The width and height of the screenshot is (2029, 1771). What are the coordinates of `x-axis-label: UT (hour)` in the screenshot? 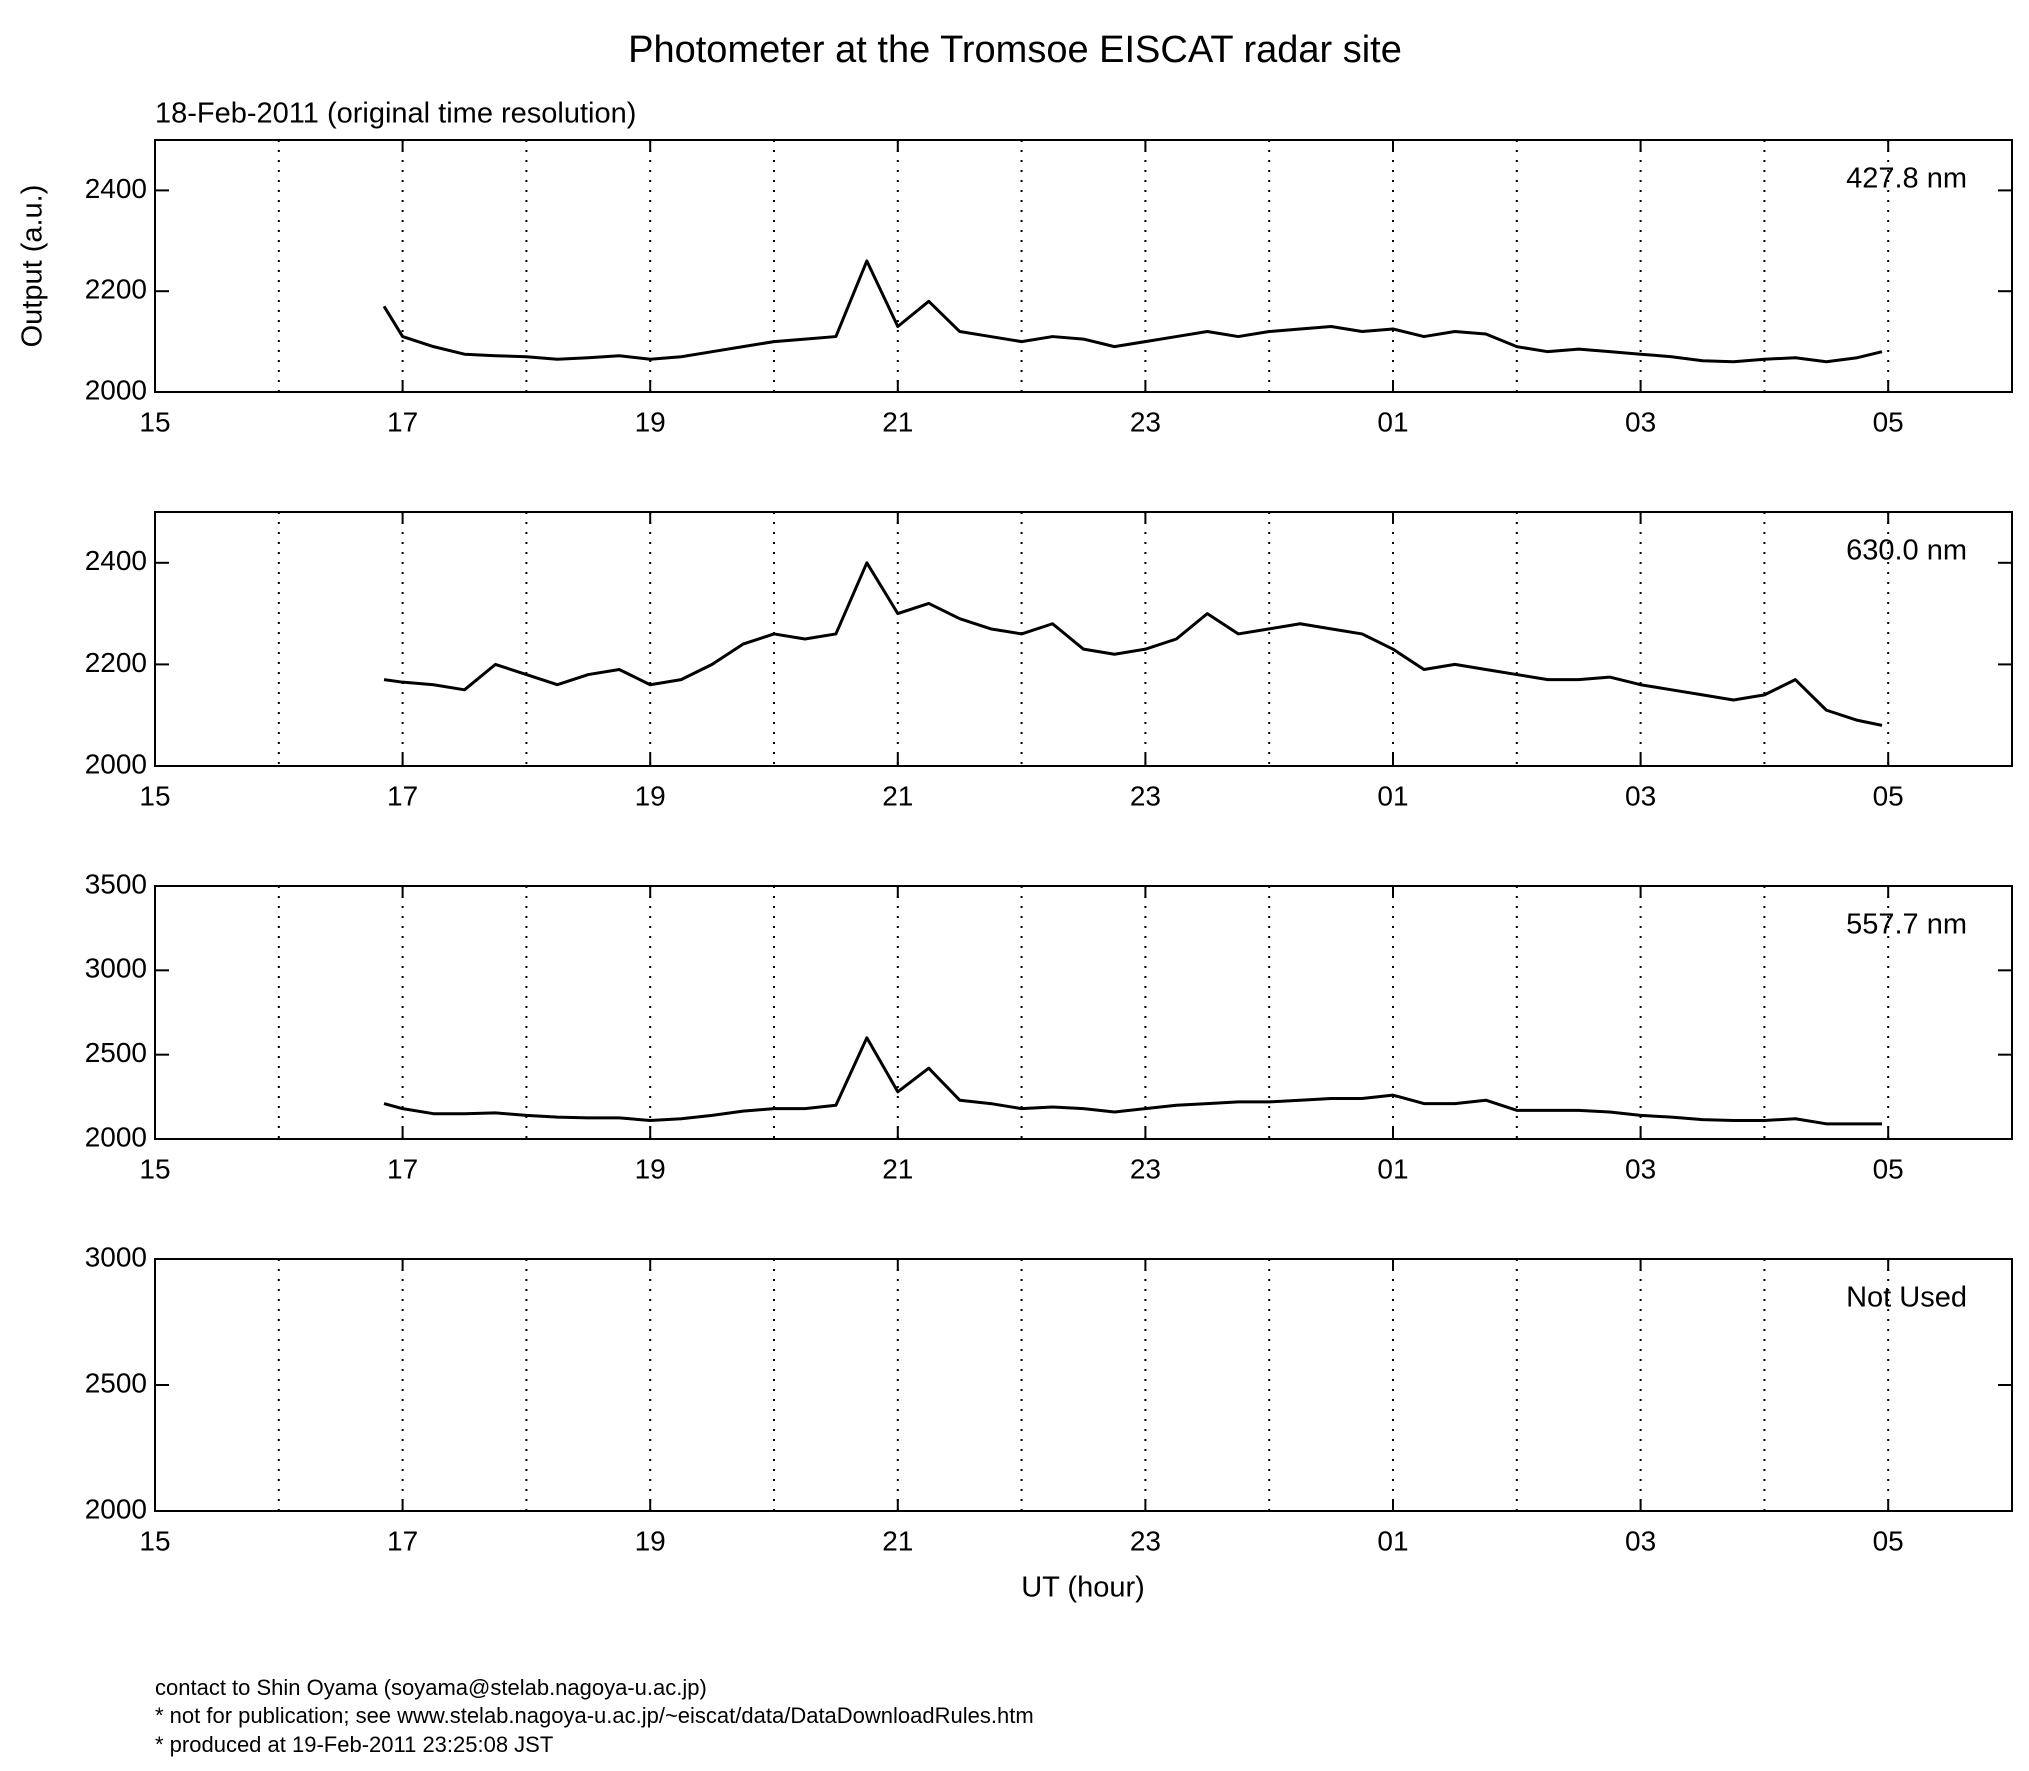 It's located at (1083, 1588).